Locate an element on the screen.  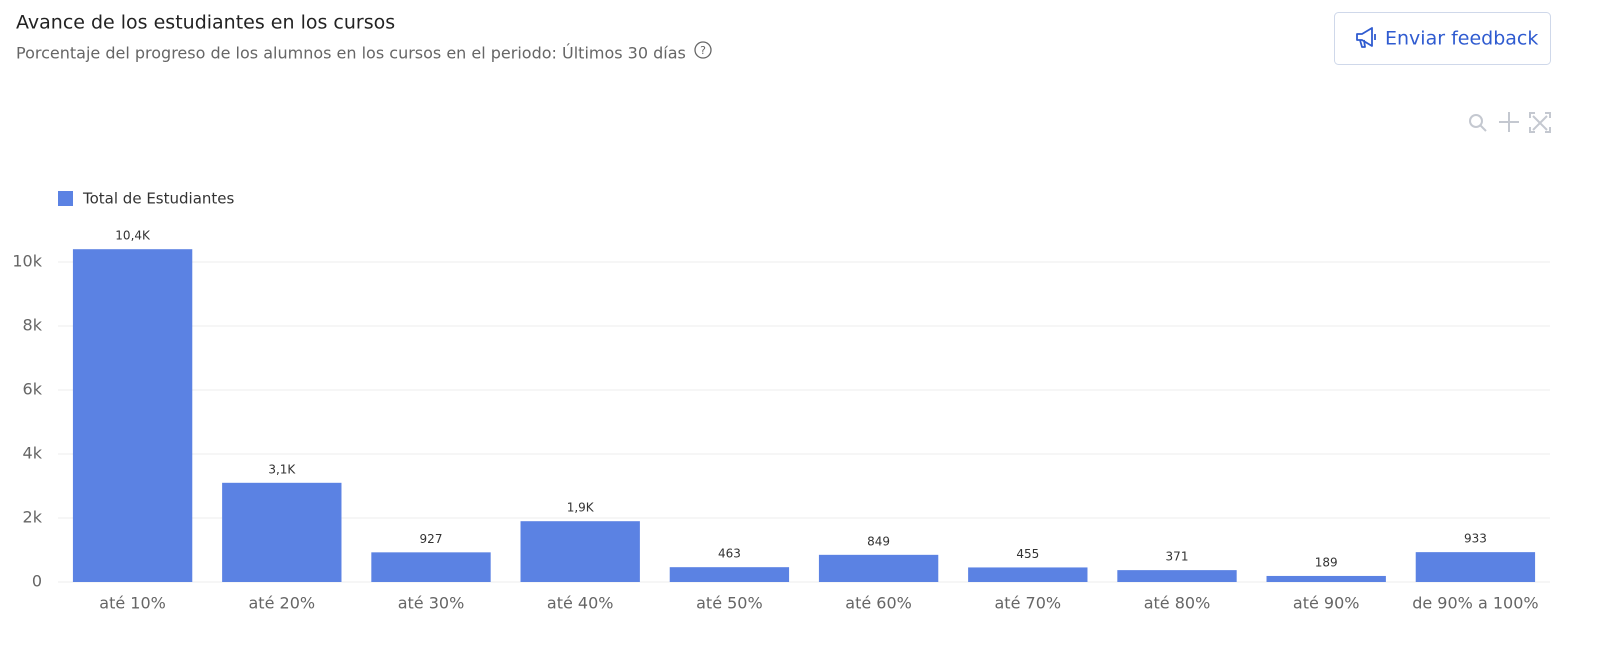
x-tick-label: até 80% is located at coordinates (1177, 603).